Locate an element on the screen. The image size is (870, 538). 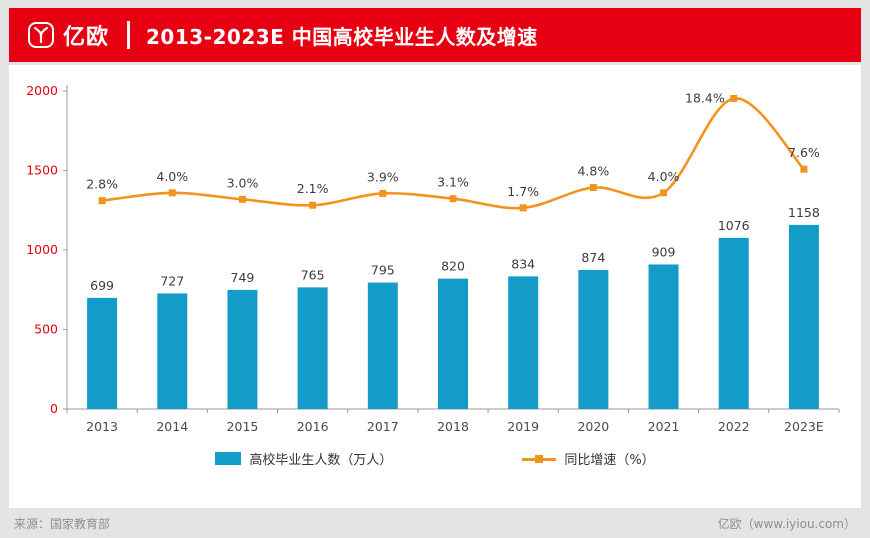
svg-text: 2017 is located at coordinates (383, 426).